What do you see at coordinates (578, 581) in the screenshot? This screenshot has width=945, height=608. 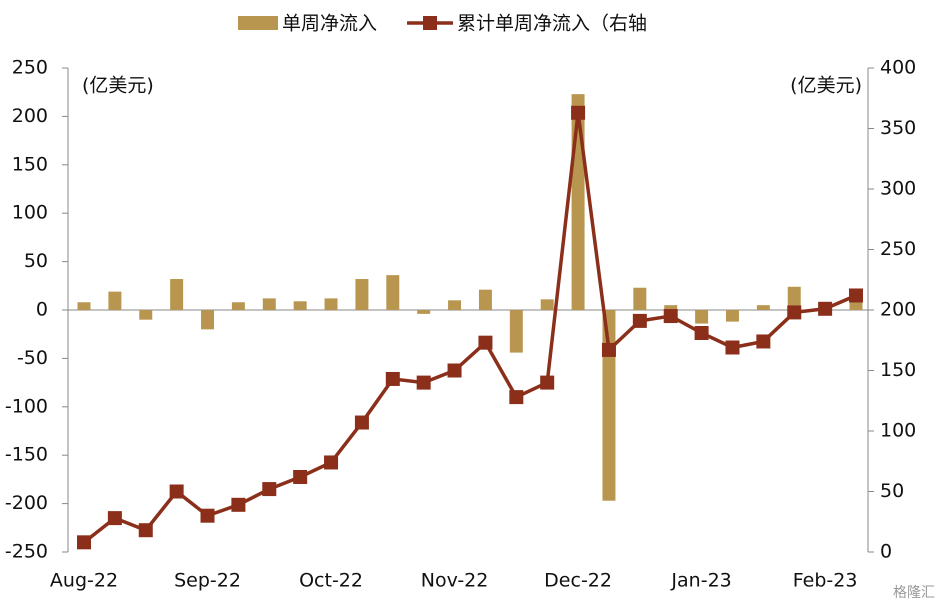 I see `x-tick-label: Dec-22` at bounding box center [578, 581].